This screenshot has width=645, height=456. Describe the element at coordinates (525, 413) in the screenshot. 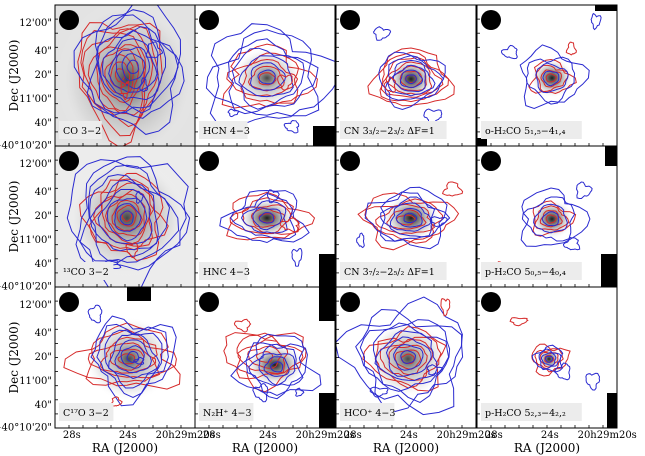

I see `panel-label: p-H₂CO 5₂,₃−4₂,₂` at that location.